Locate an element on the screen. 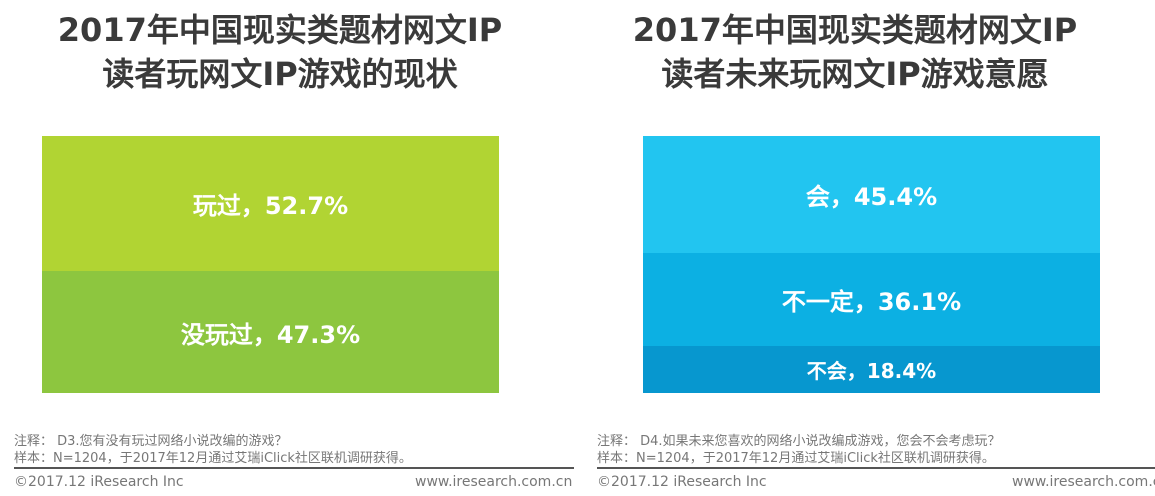  chart-title: 2017年中国现实类题材网文IP 读者未来玩网文IP游戏意愿 is located at coordinates (855, 52).